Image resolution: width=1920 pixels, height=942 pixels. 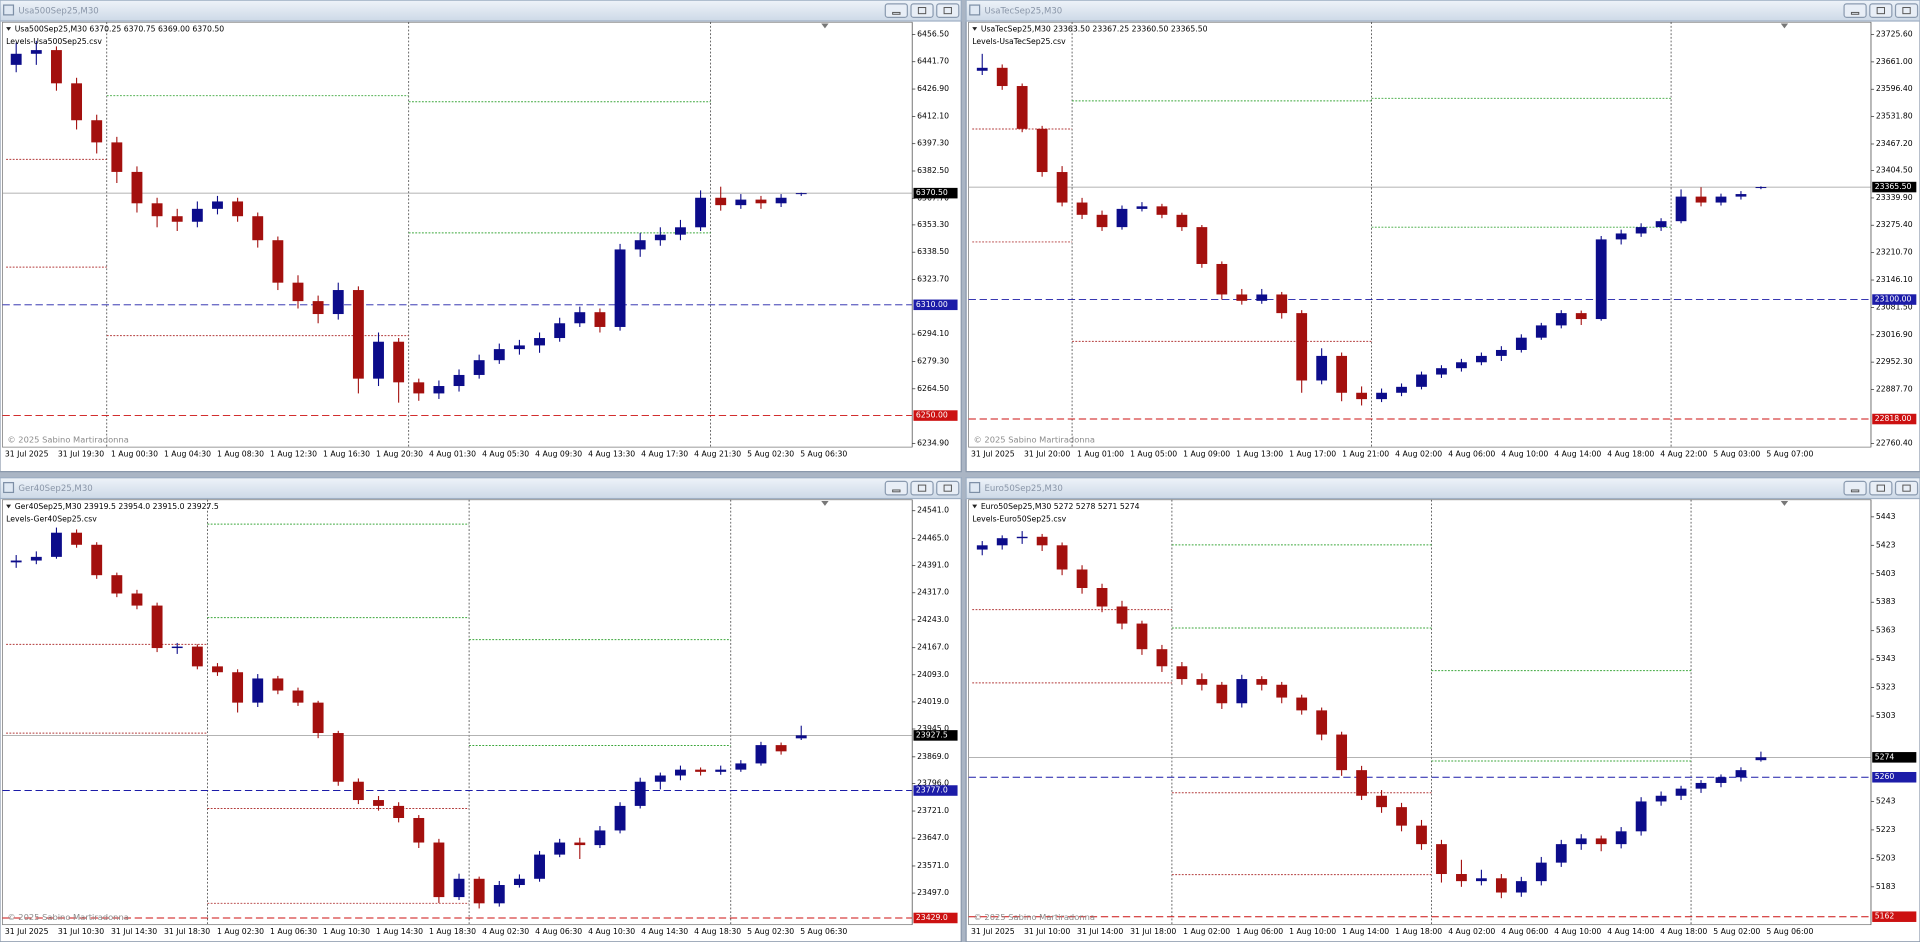 I want to click on y-tick-label: 6234.90, so click(x=933, y=442).